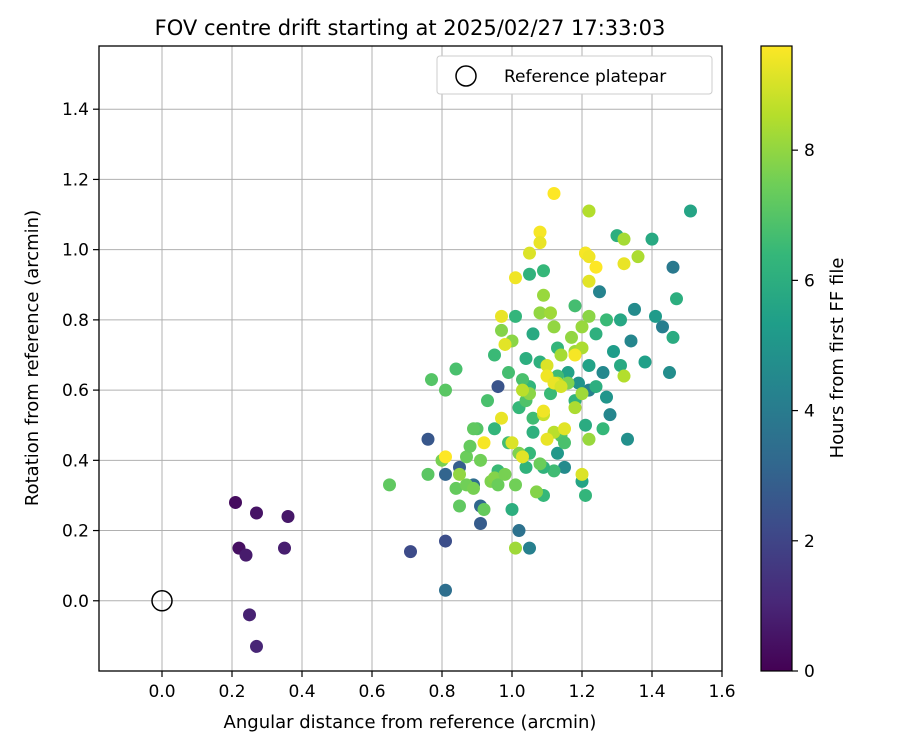 This screenshot has width=900, height=750. I want to click on colorbar-tick-label: 4, so click(809, 412).